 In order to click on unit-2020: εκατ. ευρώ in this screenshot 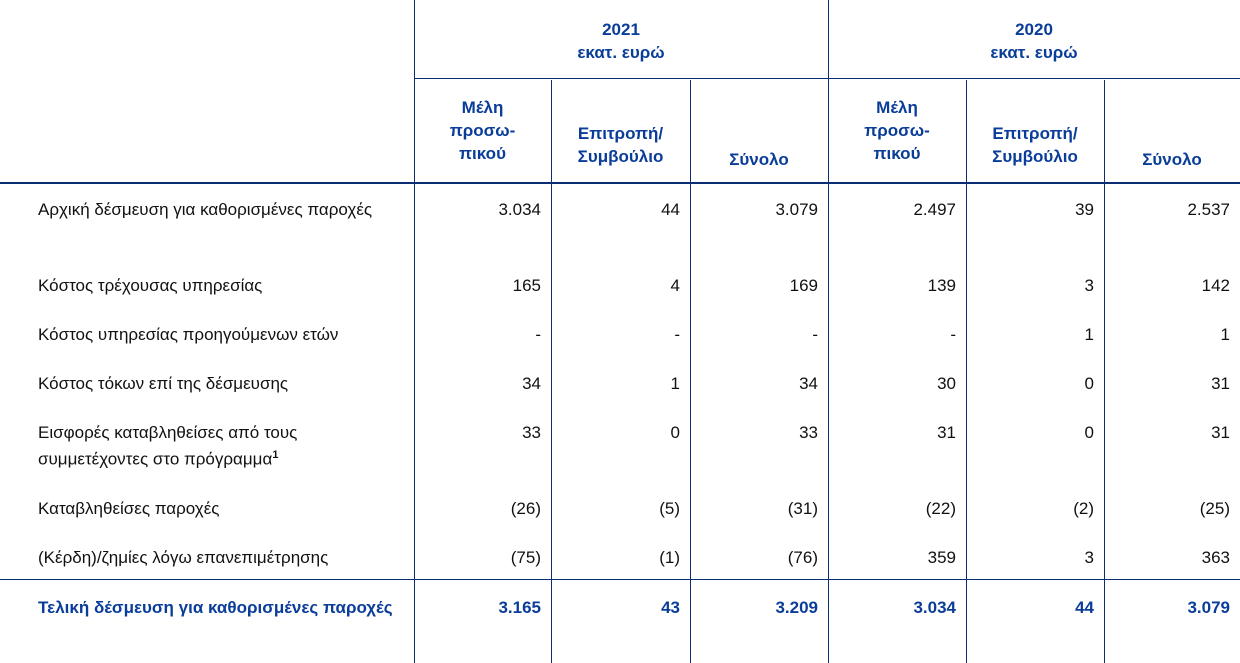, I will do `click(1034, 52)`.